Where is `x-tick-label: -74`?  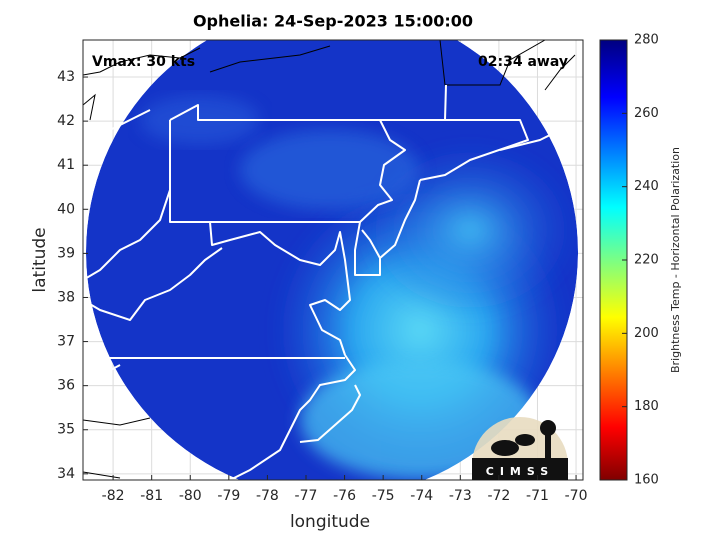
x-tick-label: -74 is located at coordinates (421, 496).